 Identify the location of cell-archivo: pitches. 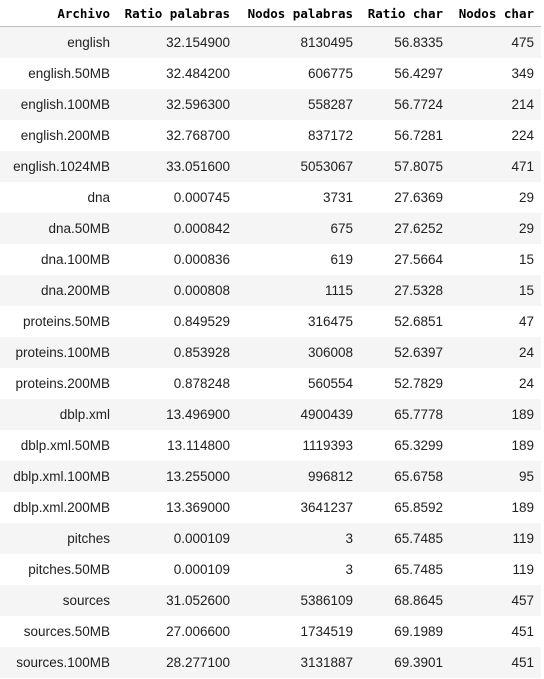
(58, 538).